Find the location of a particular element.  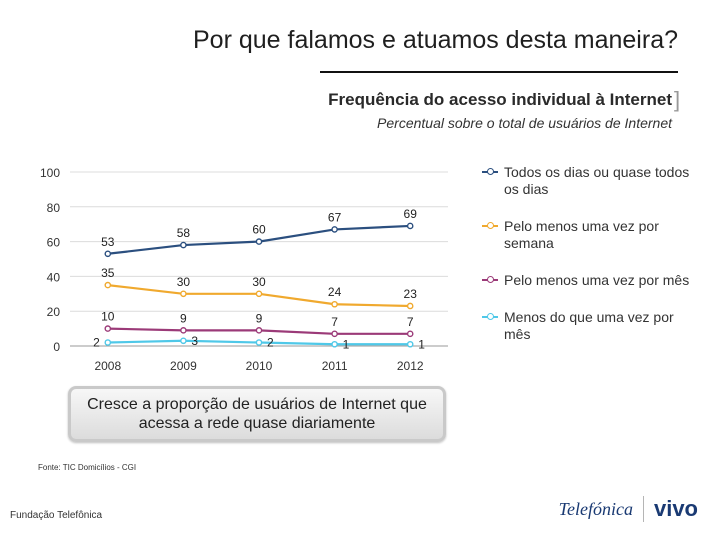

y-tick-label: 0 is located at coordinates (56, 347).